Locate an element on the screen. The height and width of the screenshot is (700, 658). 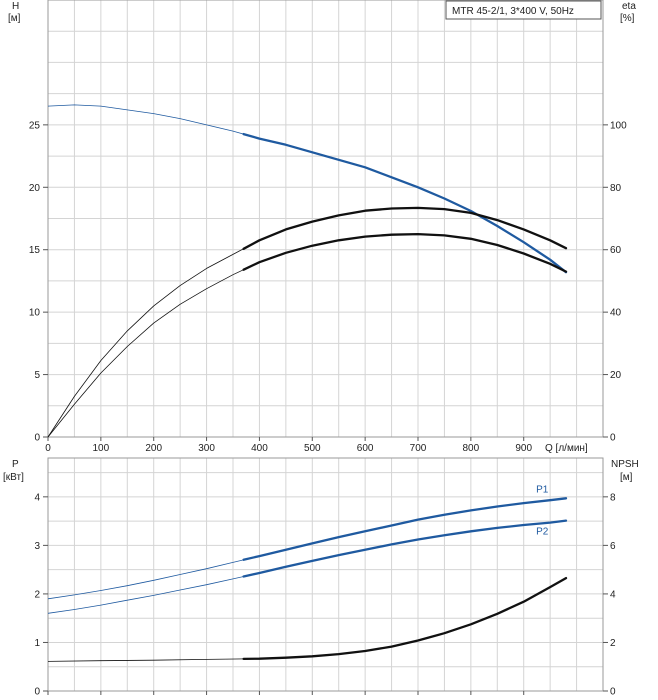
upper-x-tick-labels: 0 100 200 300 400 500 600 700 800 900 is located at coordinates (288, 448).